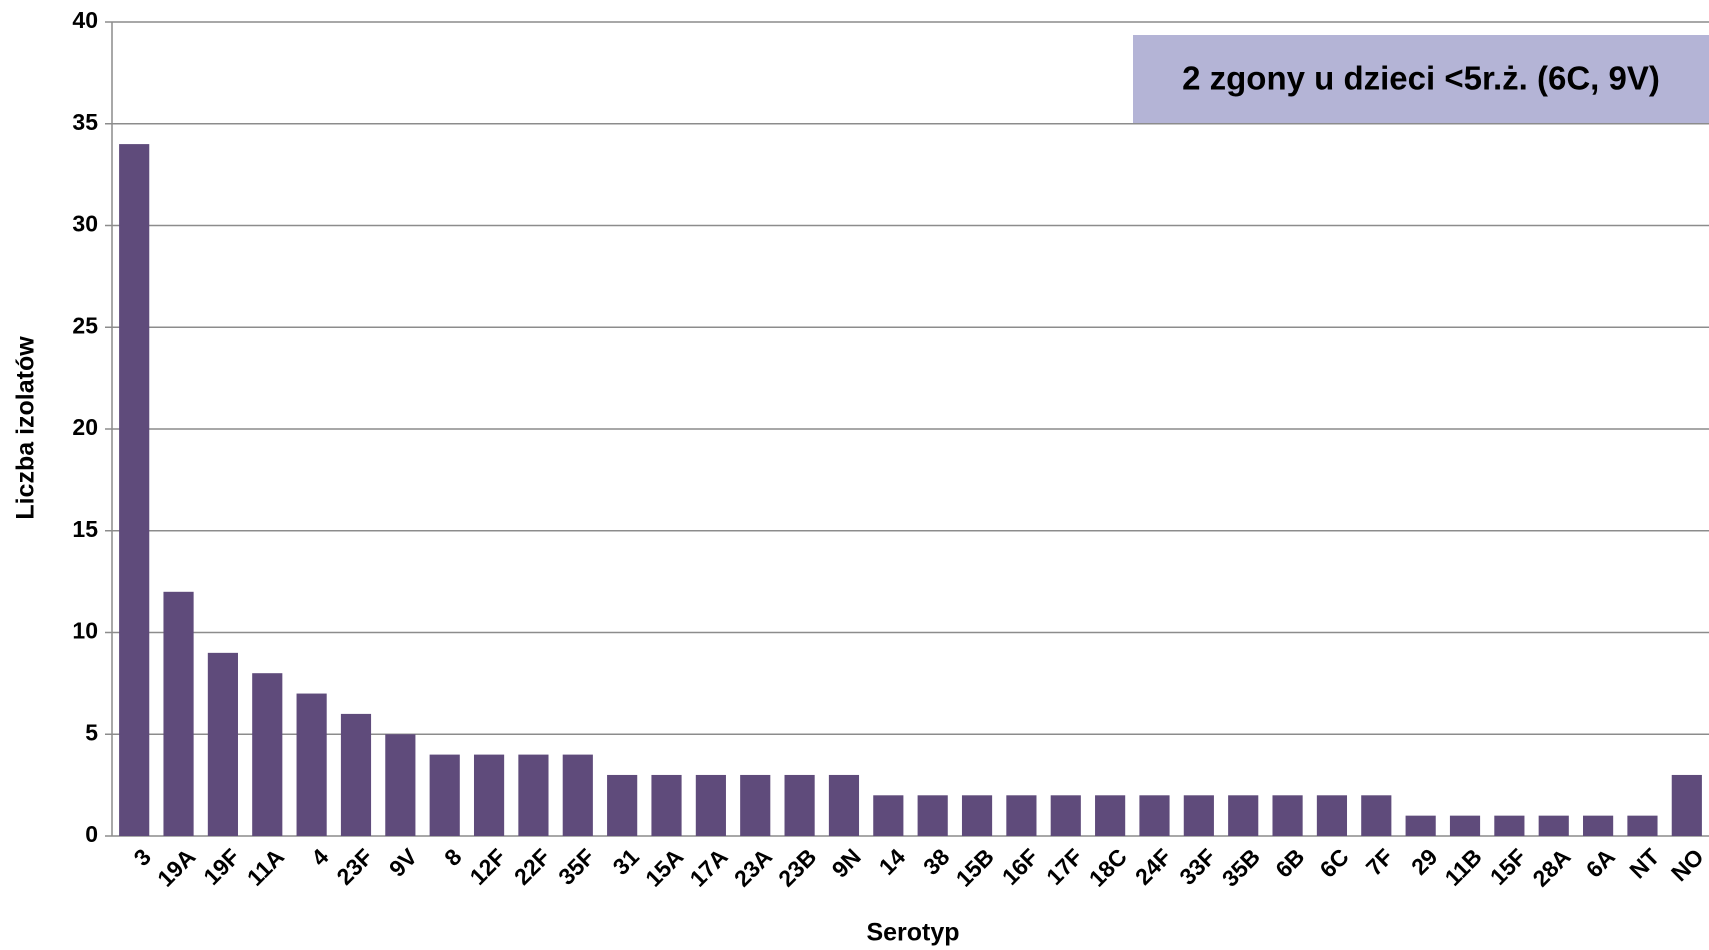 This screenshot has width=1709, height=950. I want to click on x-tick-label: 35B, so click(1241, 867).